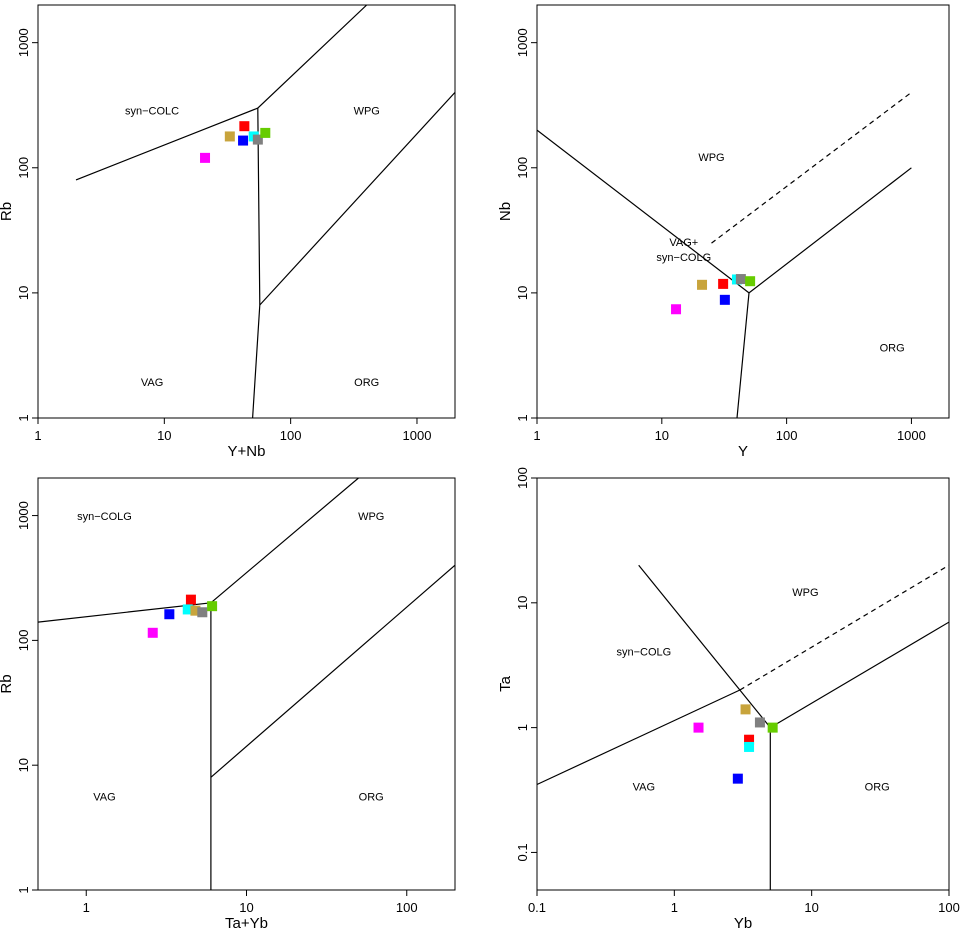 Image resolution: width=966 pixels, height=937 pixels. I want to click on y-axis-label: Ta, so click(505, 683).